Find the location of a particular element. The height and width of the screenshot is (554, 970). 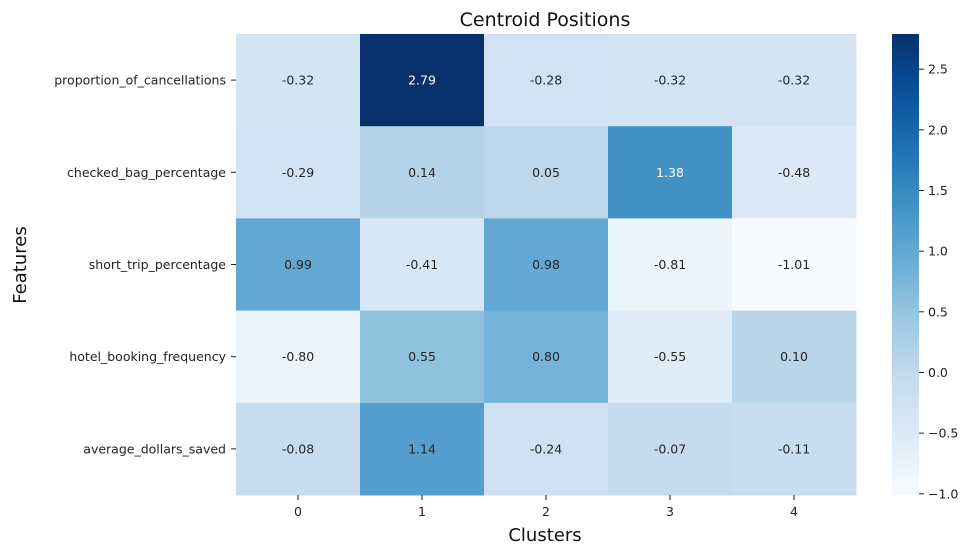

x-axis-ticks: 0 1 2 3 4 is located at coordinates (546, 507).